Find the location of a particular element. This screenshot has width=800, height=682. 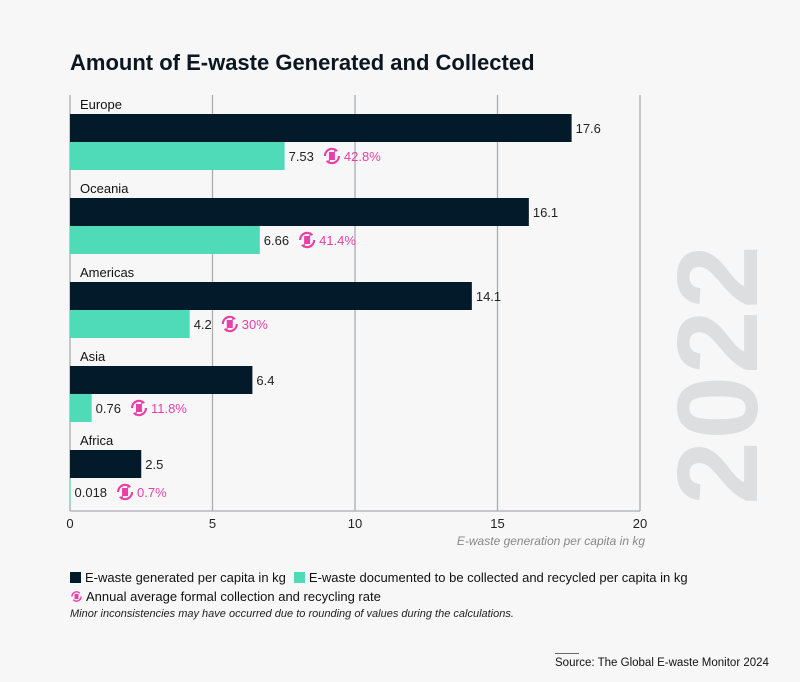

rate-label: 42.8% is located at coordinates (362, 156).